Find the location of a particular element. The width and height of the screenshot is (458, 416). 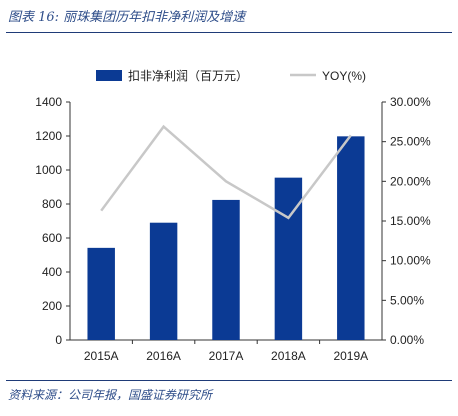

x-tick-label: 2015A is located at coordinates (101, 356).